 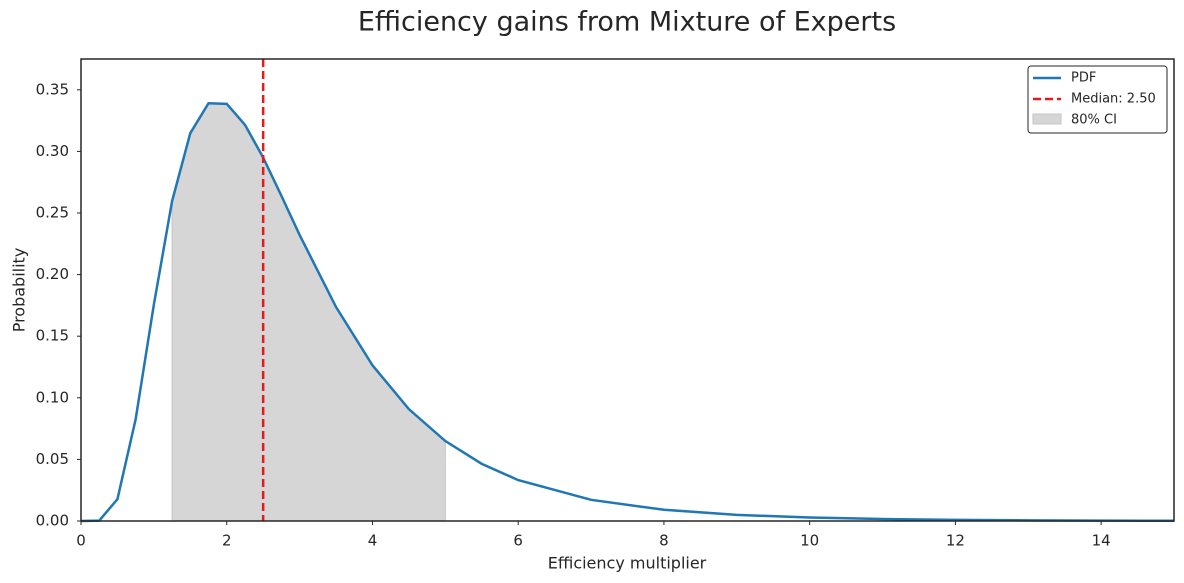 I want to click on y-tick-label: 0.15, so click(x=52, y=336).